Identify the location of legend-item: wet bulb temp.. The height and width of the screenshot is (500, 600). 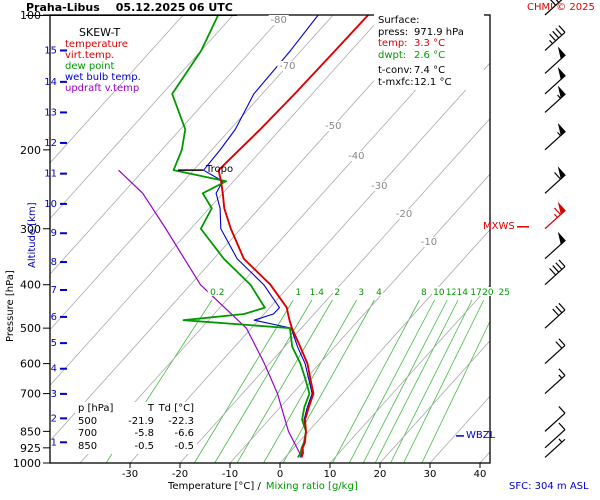
(103, 77).